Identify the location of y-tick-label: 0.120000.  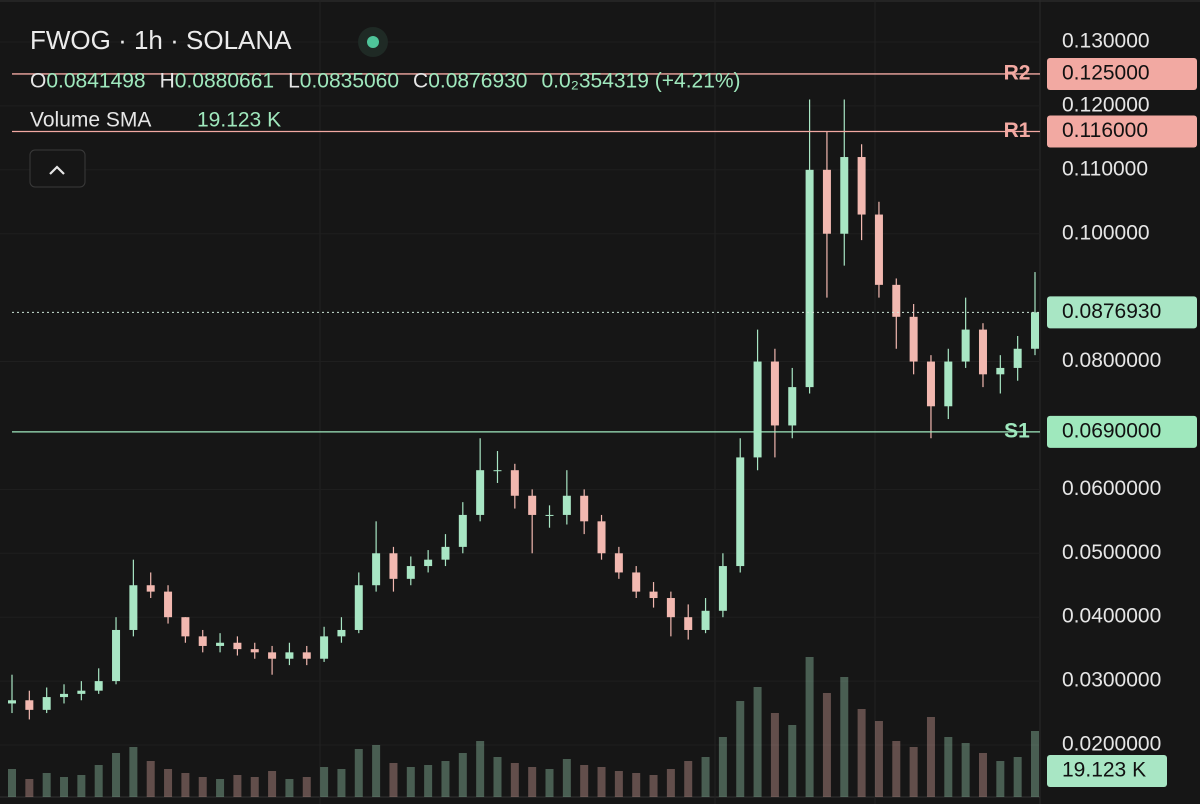
(1106, 104).